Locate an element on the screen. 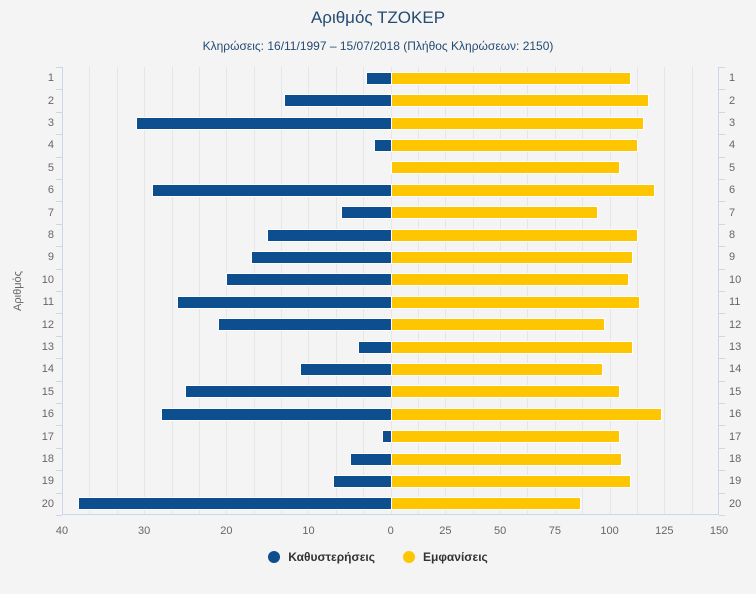  category-label-right-16: 16 is located at coordinates (735, 414).